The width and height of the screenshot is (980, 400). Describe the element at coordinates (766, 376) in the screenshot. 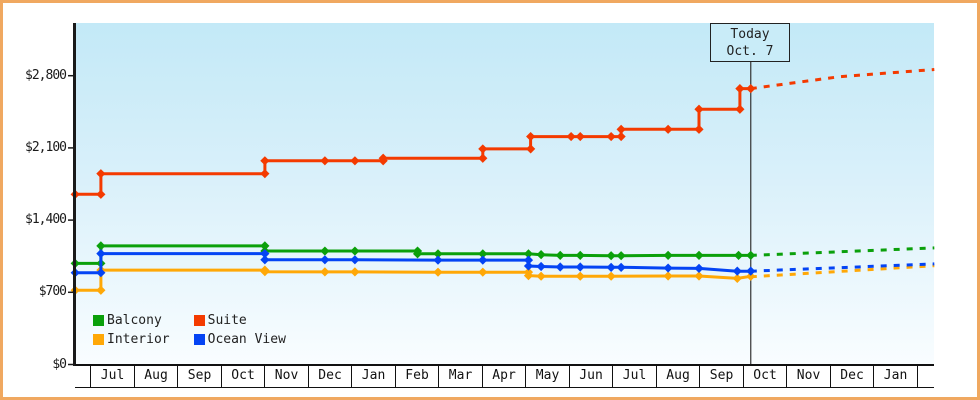

I see `x-axis-month-label: Oct` at that location.